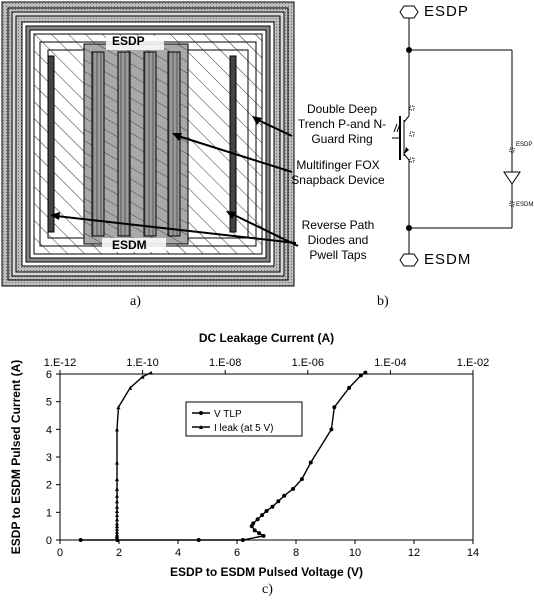 Image resolution: width=534 pixels, height=601 pixels. I want to click on top-tick-label: 1.E-04, so click(390, 363).